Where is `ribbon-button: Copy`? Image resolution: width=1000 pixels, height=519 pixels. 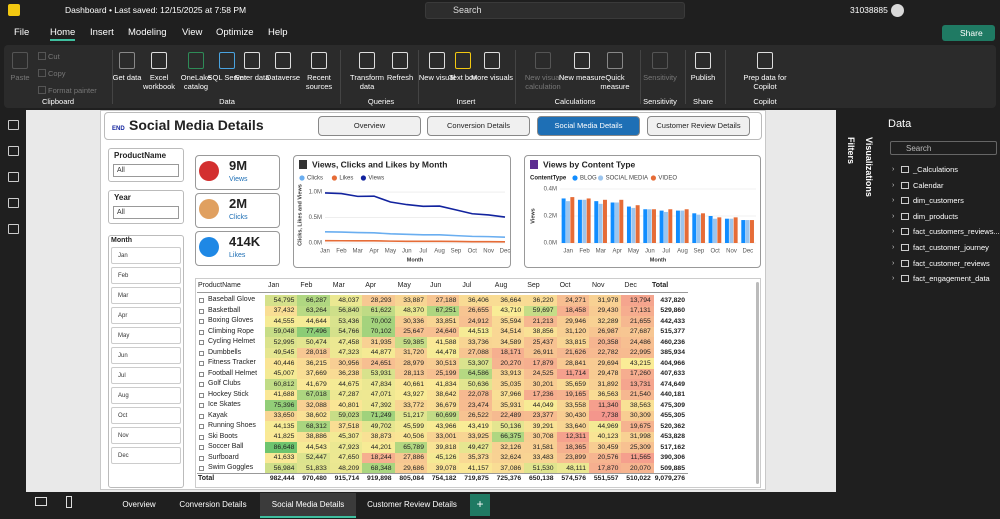 ribbon-button: Copy is located at coordinates (57, 73).